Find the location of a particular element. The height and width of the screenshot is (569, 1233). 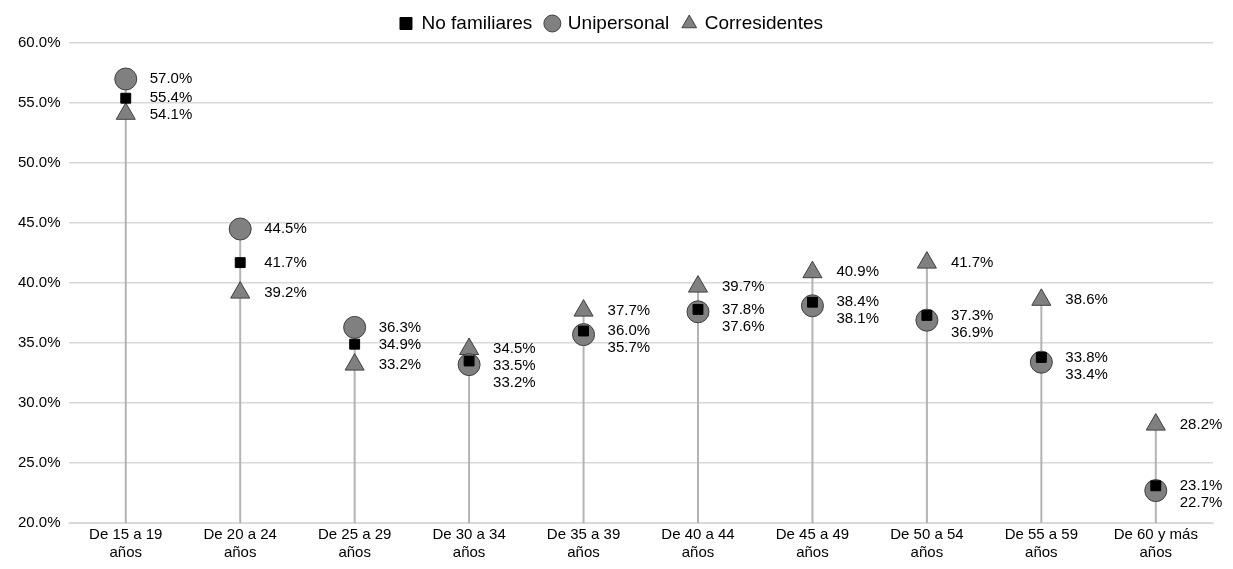

x-tick-label: De 25 a 29 años is located at coordinates (354, 543).